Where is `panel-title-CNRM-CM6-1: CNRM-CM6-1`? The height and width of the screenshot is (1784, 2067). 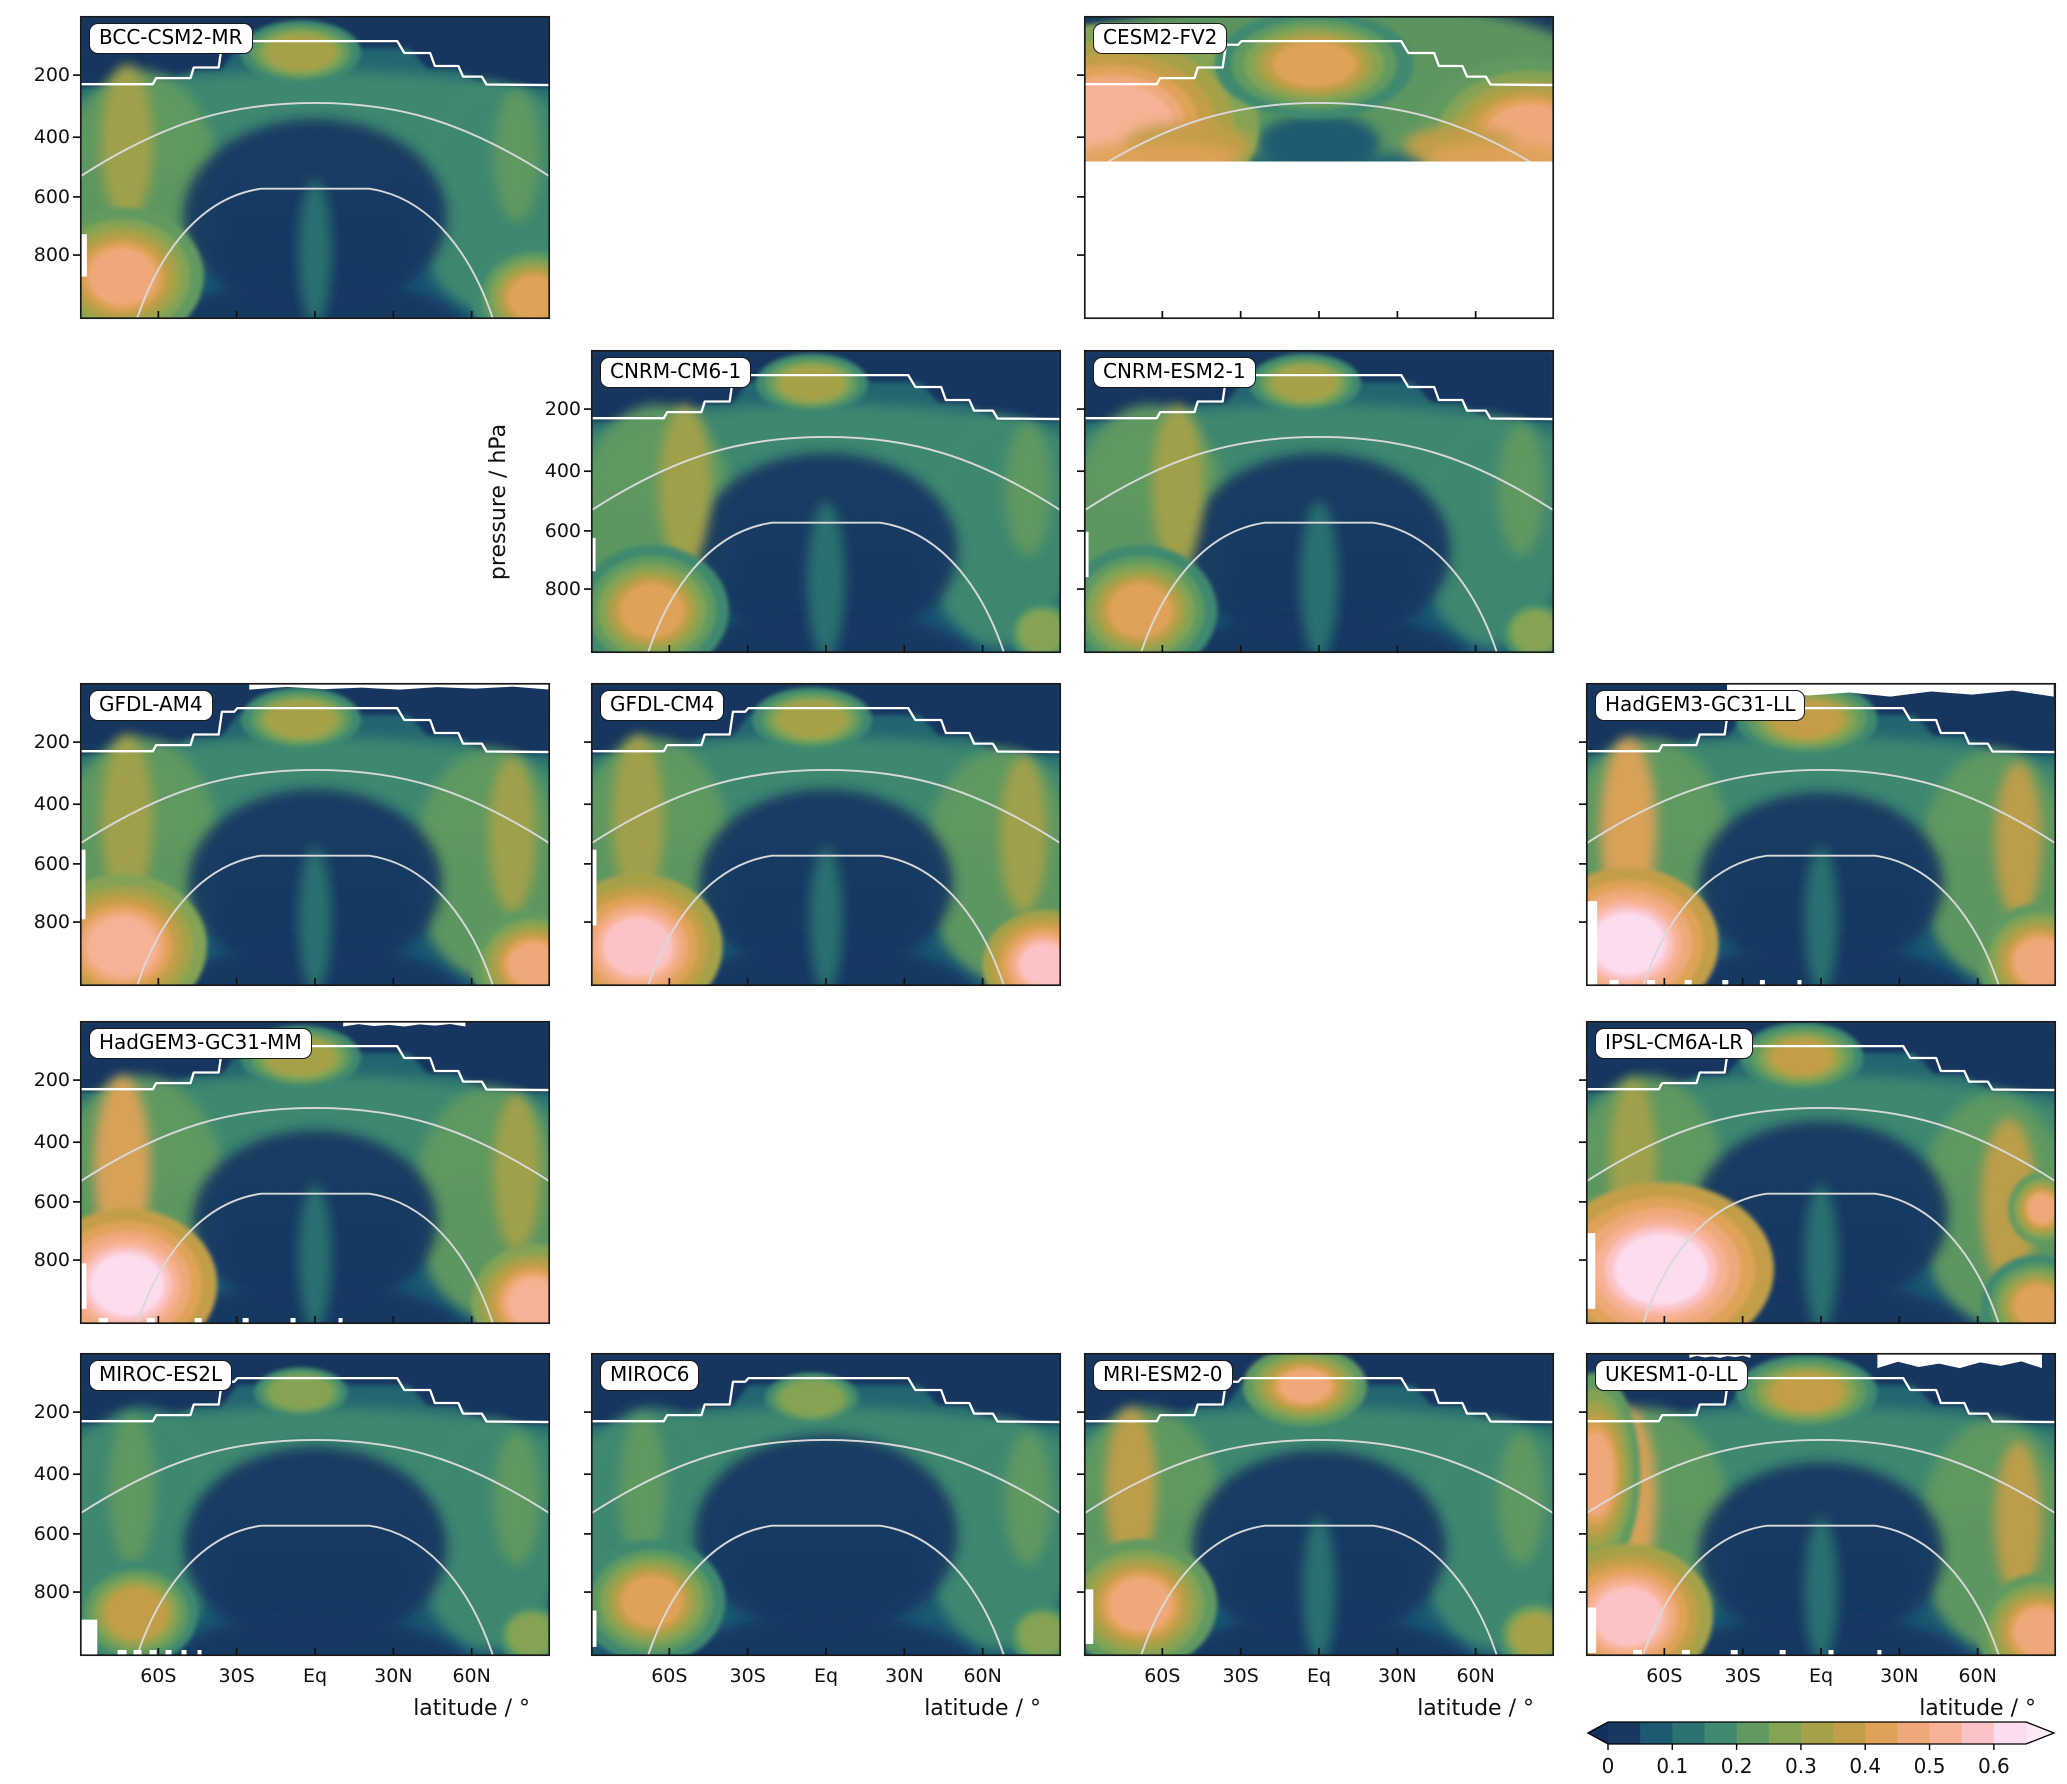
panel-title-CNRM-CM6-1: CNRM-CM6-1 is located at coordinates (676, 372).